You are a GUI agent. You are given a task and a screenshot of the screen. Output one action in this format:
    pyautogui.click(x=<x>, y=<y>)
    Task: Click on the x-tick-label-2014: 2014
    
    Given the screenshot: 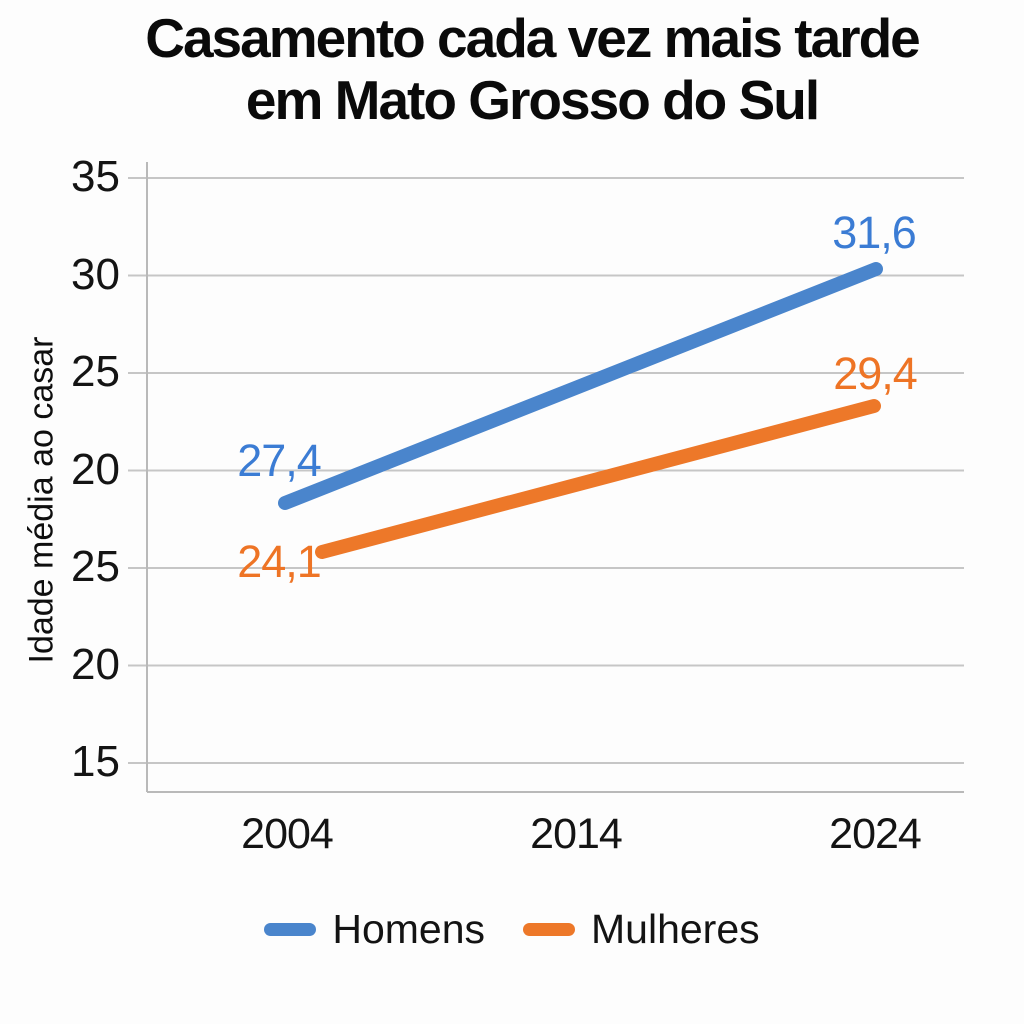 What is the action you would take?
    pyautogui.click(x=576, y=834)
    